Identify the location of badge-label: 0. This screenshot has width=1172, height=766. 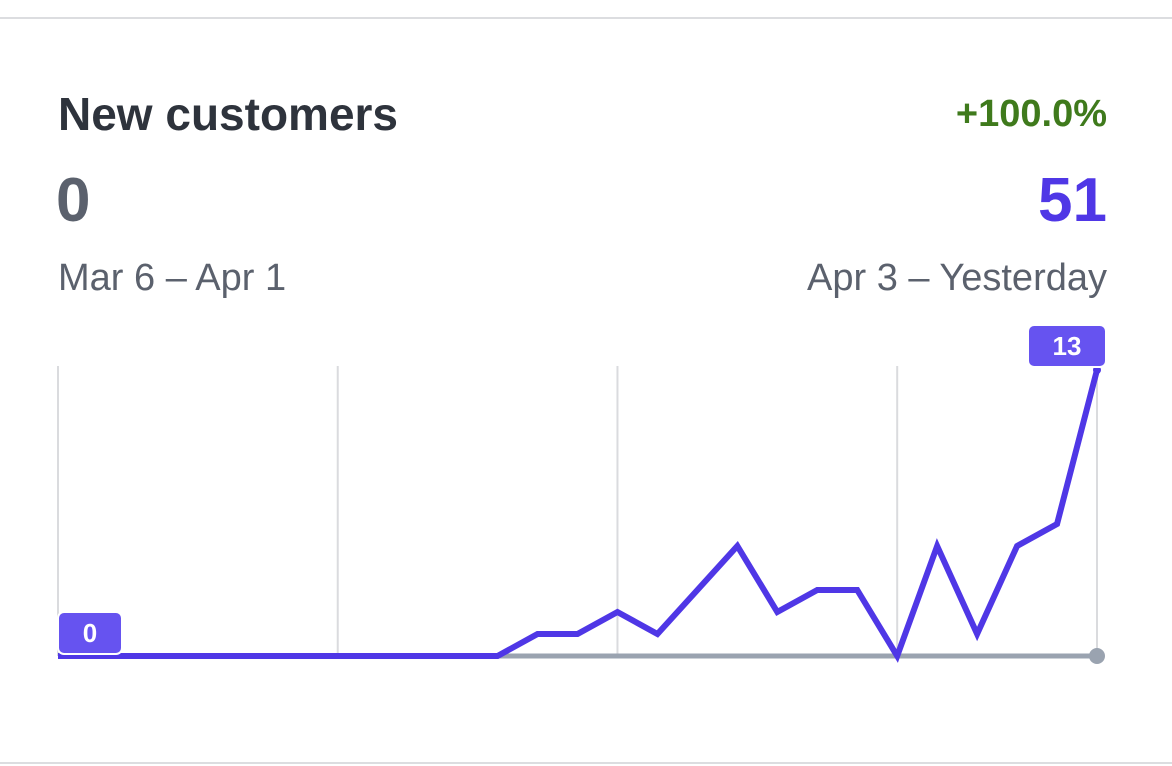
(90, 633).